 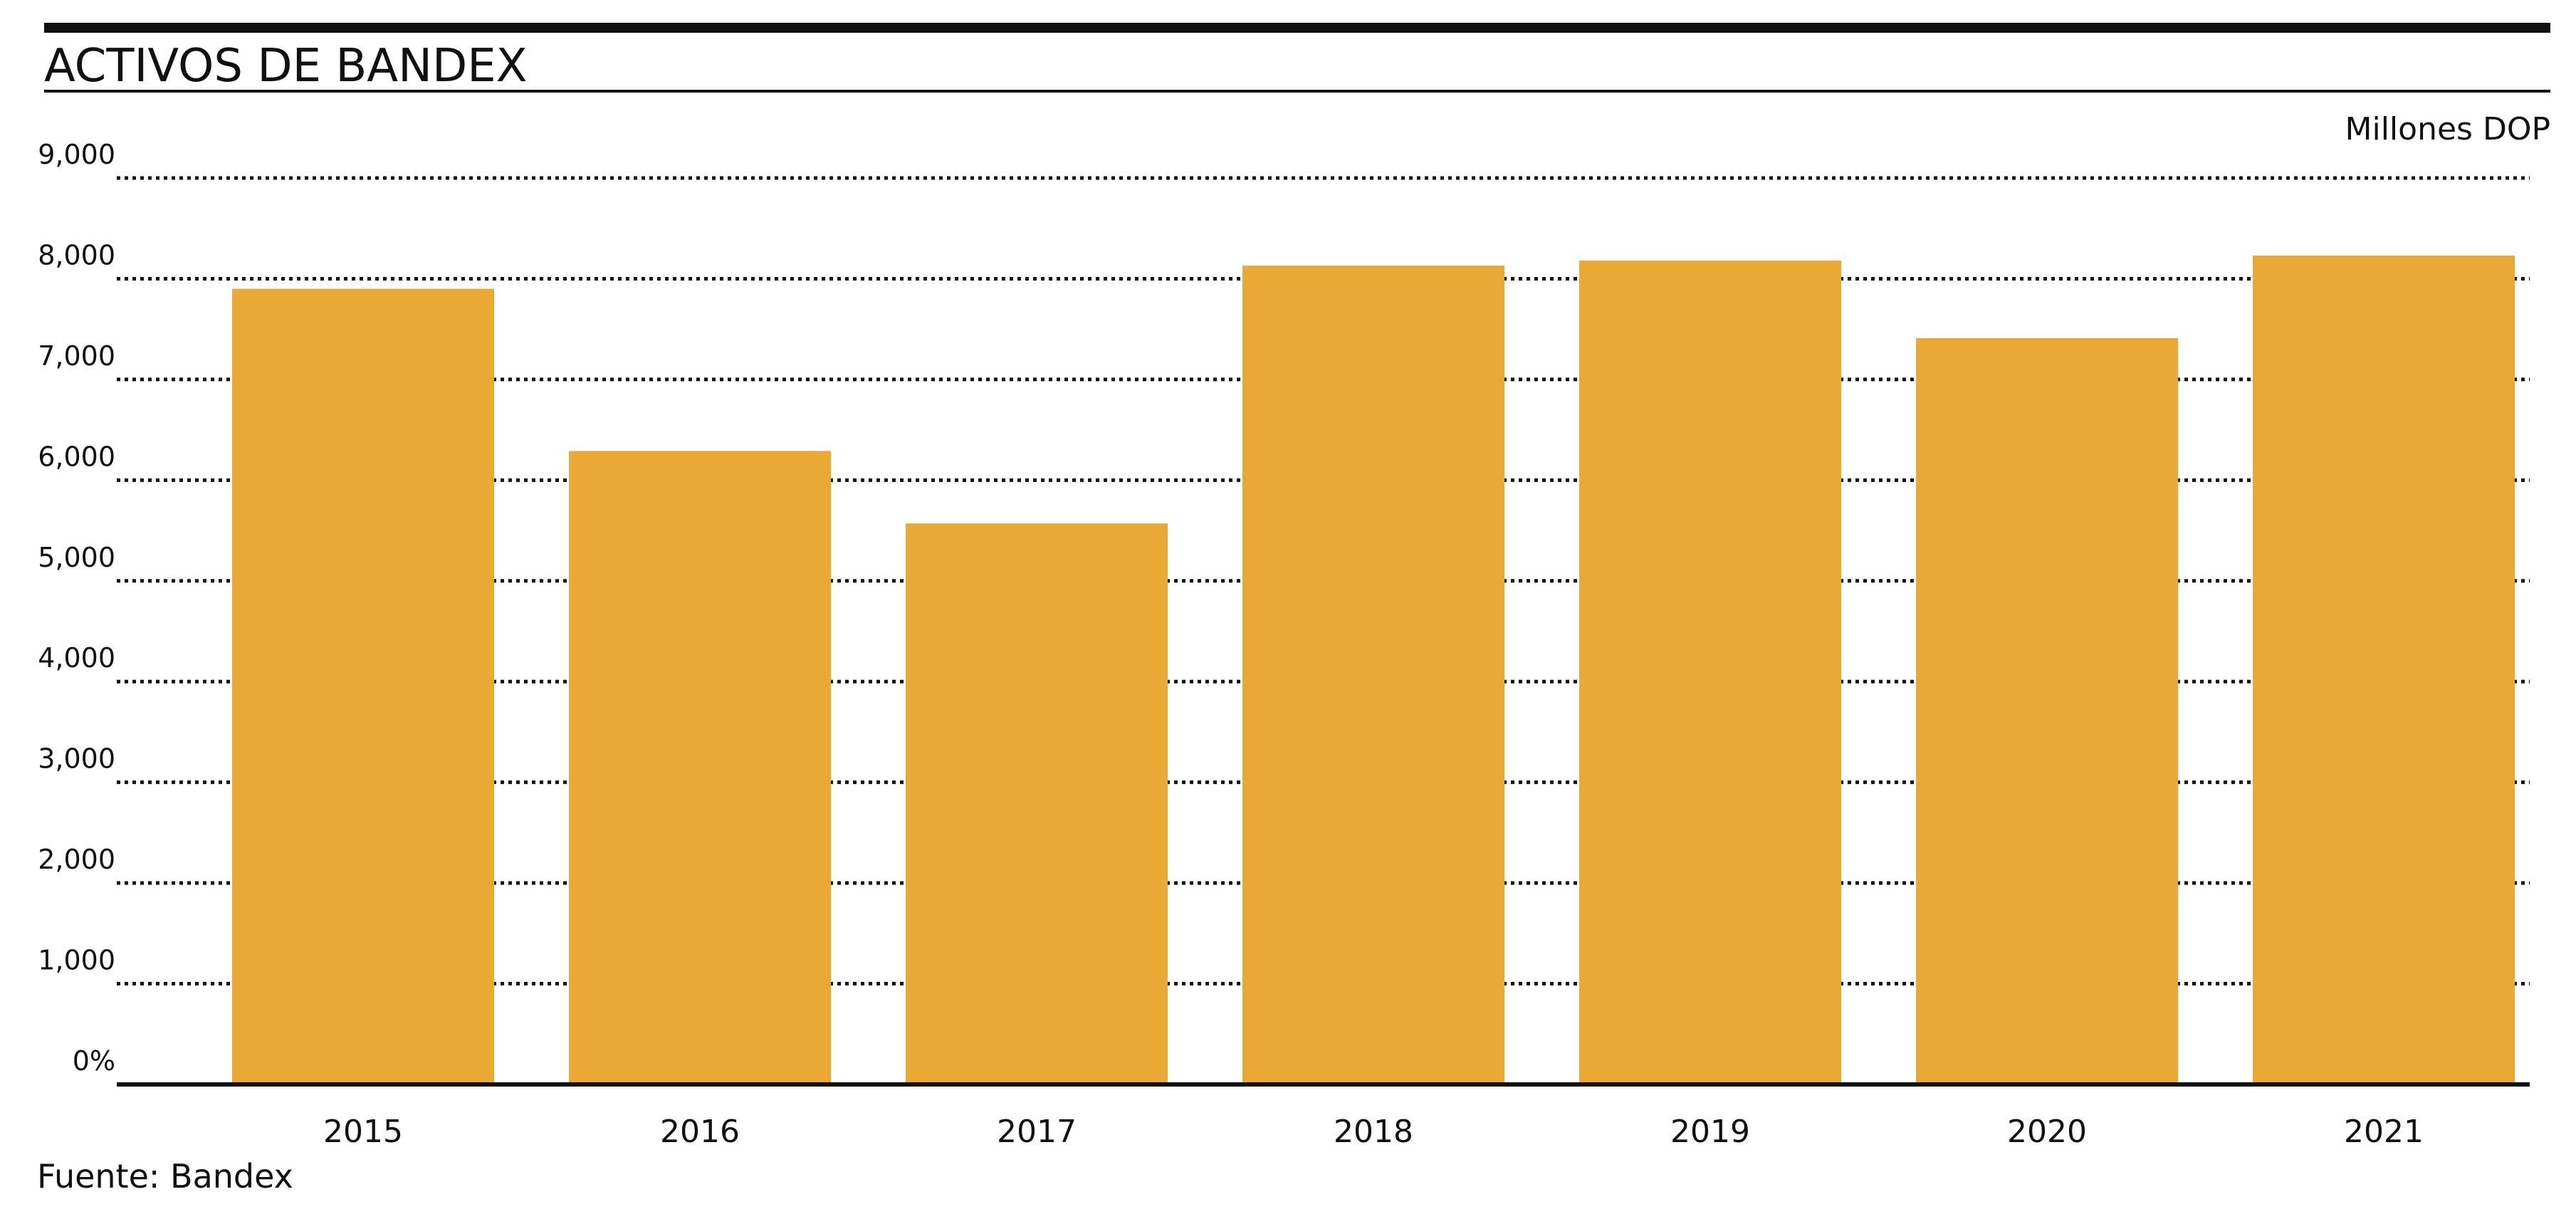 I want to click on x-tick-label: 2020, so click(x=2047, y=1132).